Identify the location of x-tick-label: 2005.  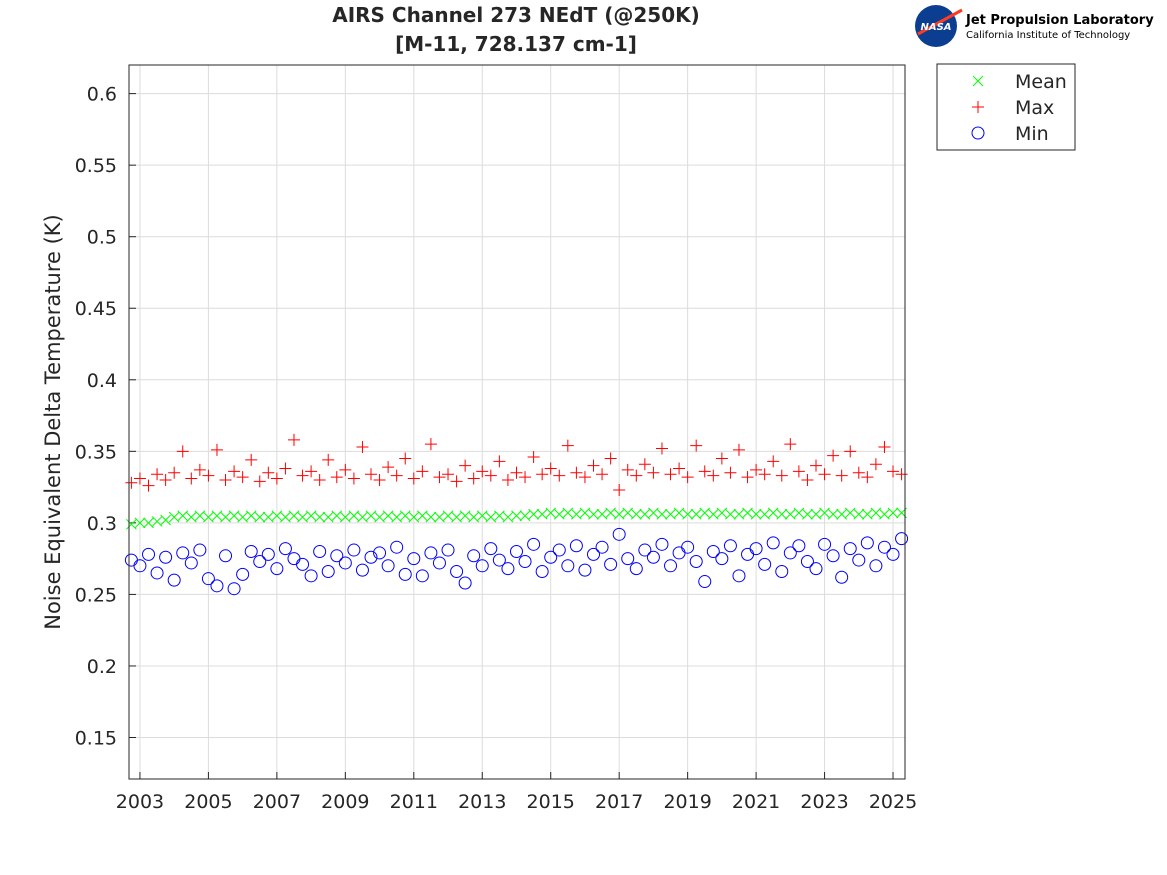
(208, 802).